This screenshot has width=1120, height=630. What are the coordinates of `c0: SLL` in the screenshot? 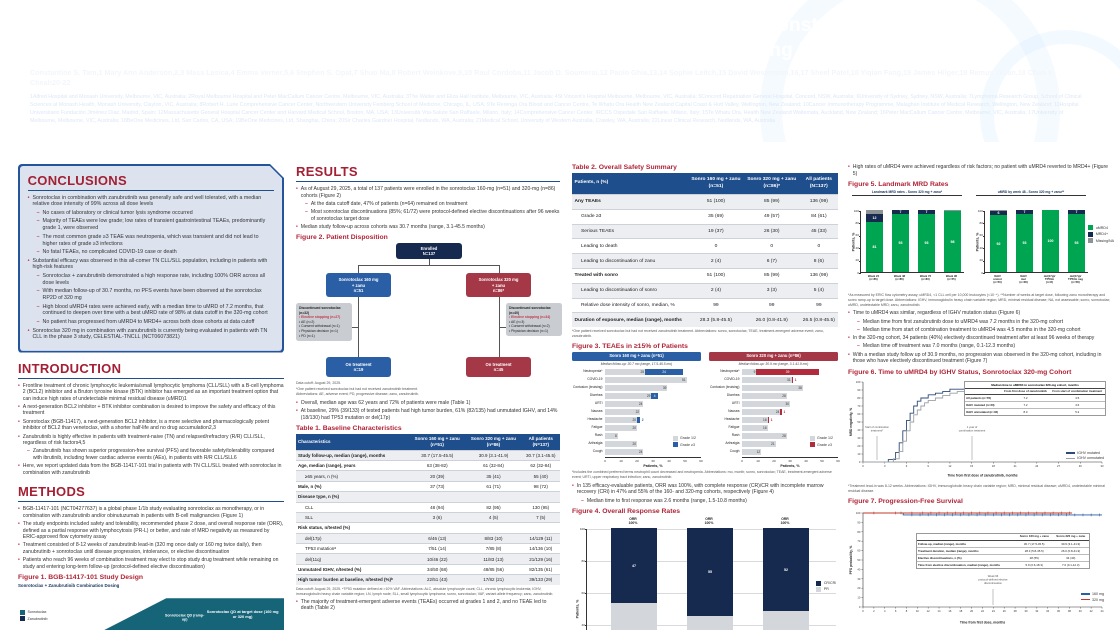 It's located at (353, 517).